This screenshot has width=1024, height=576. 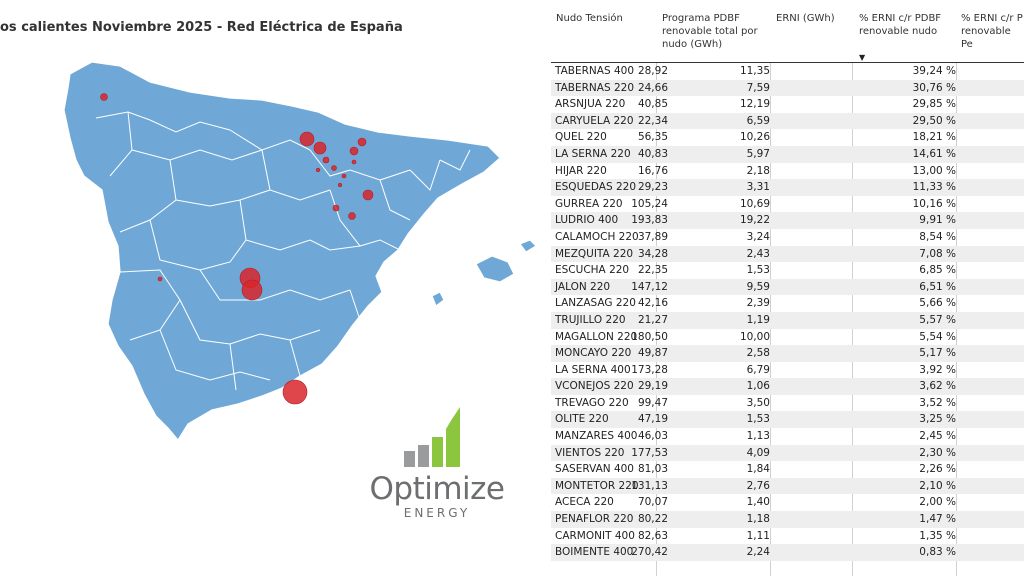 What do you see at coordinates (594, 469) in the screenshot?
I see `cell-nudo: SASERVAN 400` at bounding box center [594, 469].